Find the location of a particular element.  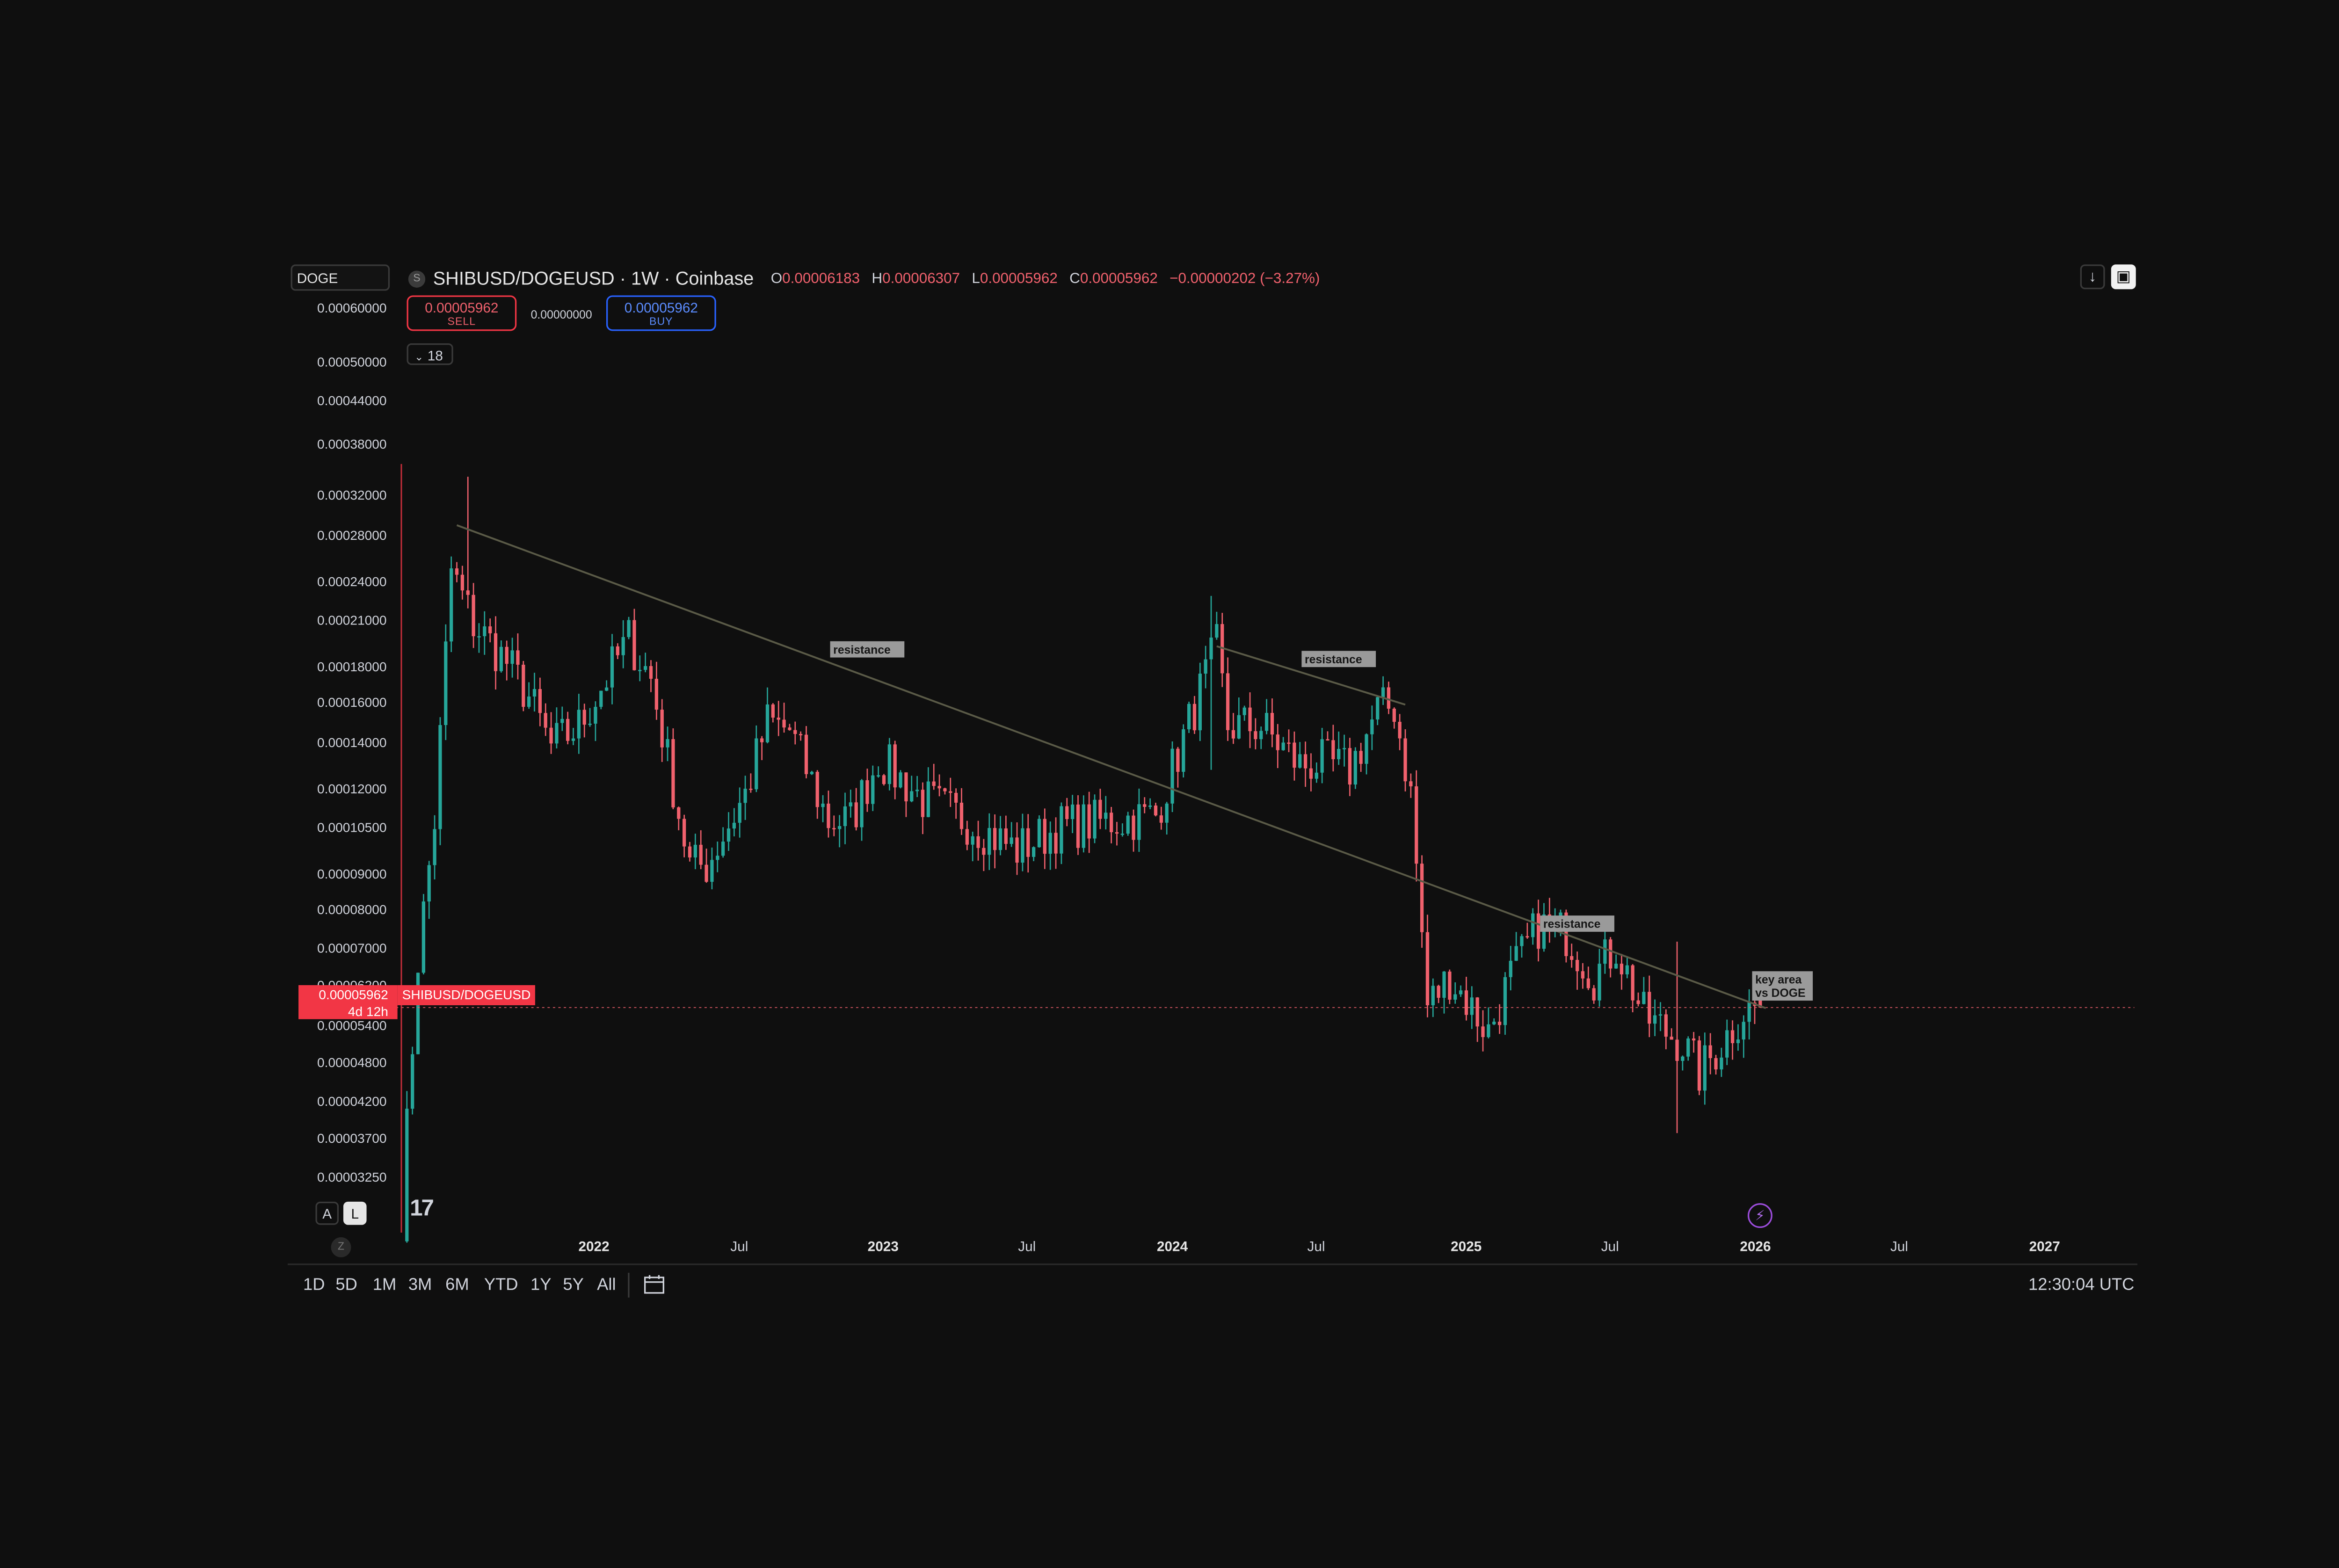

price-axis-label: 0.00012000 is located at coordinates (352, 789).